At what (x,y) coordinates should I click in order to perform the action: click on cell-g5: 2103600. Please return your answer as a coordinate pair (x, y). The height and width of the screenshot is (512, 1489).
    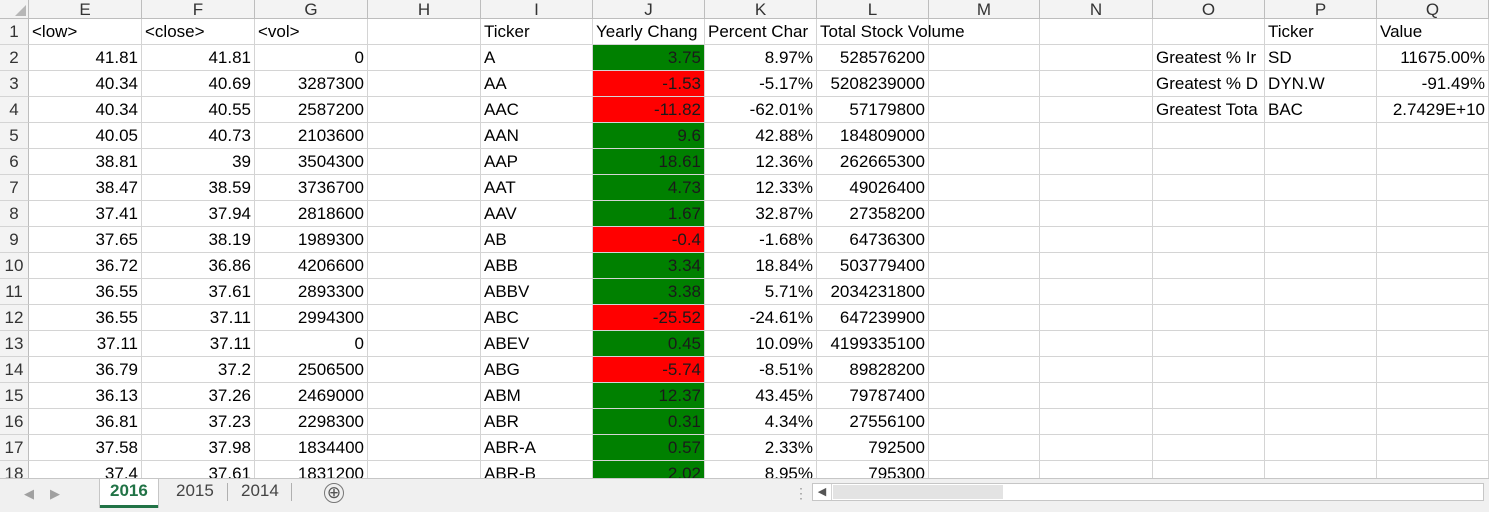
    Looking at the image, I should click on (311, 136).